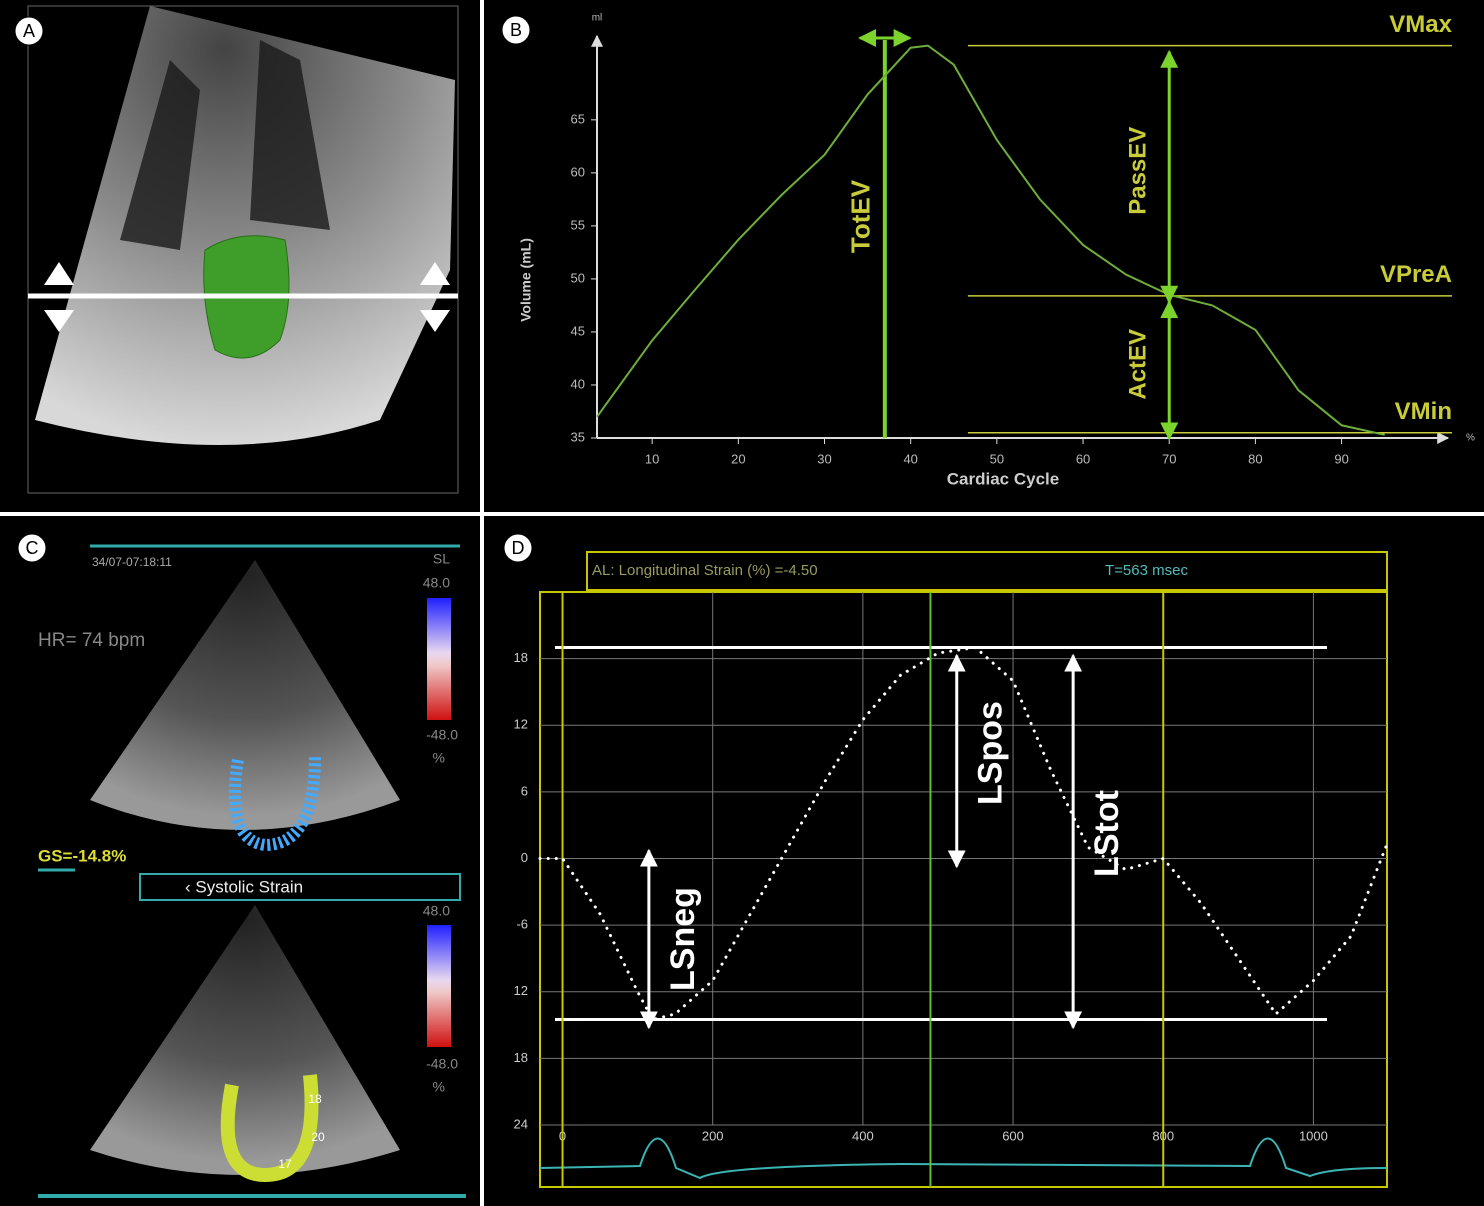  What do you see at coordinates (1138, 171) in the screenshot?
I see `span-label: PassEV` at bounding box center [1138, 171].